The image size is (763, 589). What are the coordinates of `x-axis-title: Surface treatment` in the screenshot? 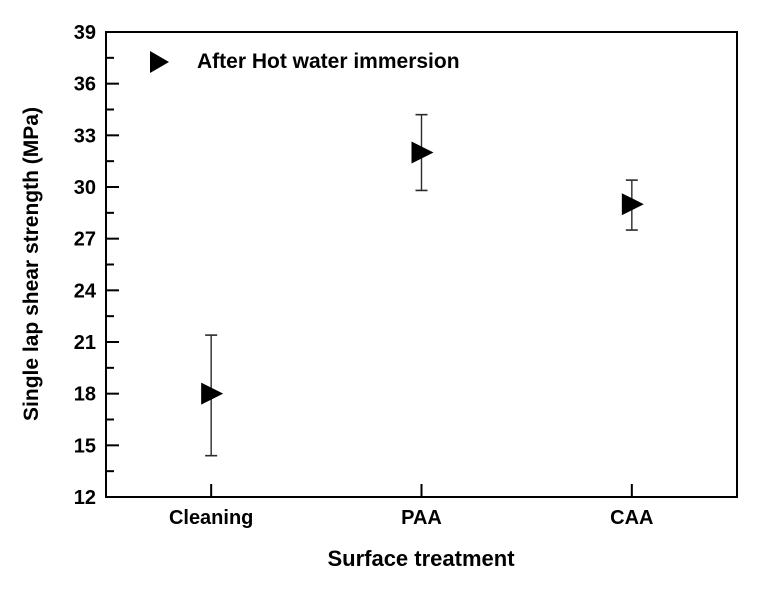 It's located at (421, 558).